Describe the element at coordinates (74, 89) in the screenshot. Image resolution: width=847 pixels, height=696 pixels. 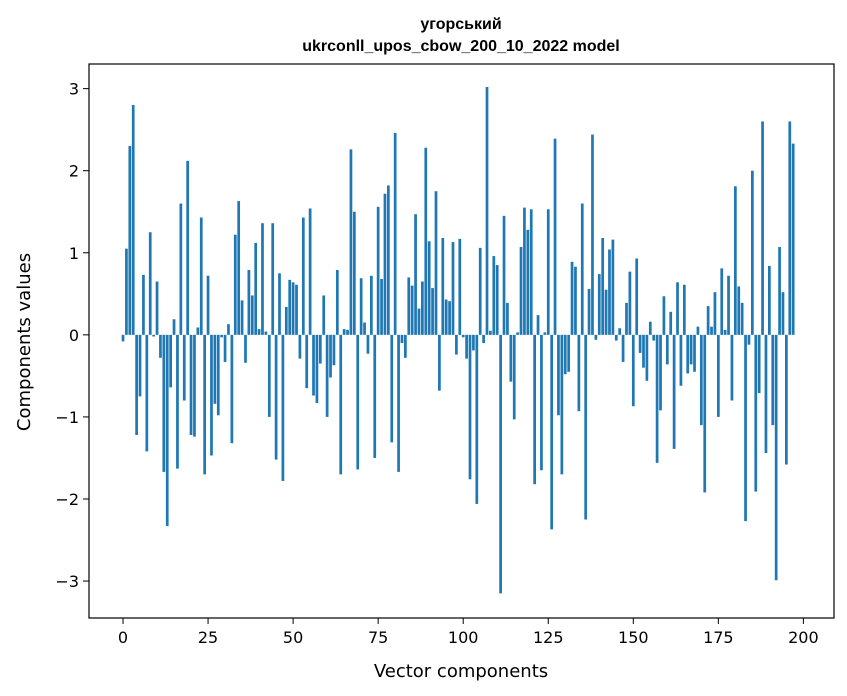
I see `y-tick-label: 3` at that location.